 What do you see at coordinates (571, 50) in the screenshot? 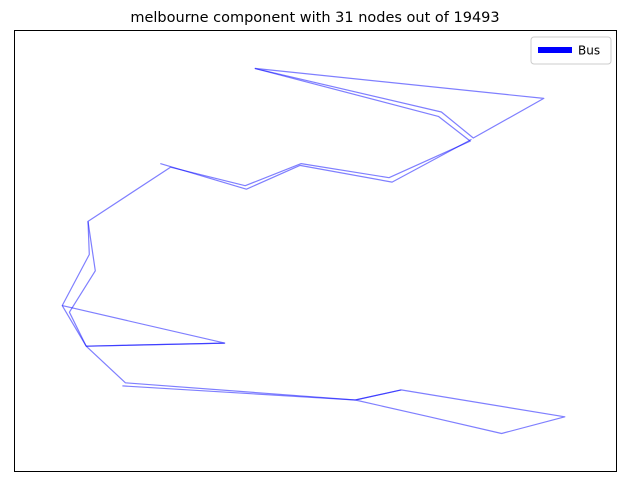
I see `legend: Bus` at bounding box center [571, 50].